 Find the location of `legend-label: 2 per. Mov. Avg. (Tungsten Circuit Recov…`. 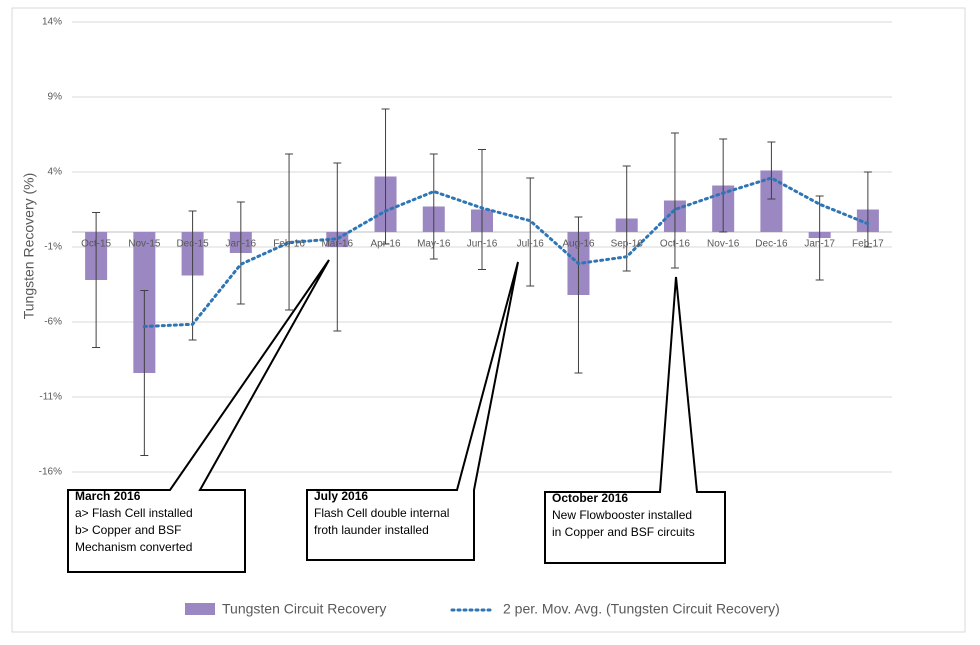

legend-label: 2 per. Mov. Avg. (Tungsten Circuit Recov… is located at coordinates (641, 609).